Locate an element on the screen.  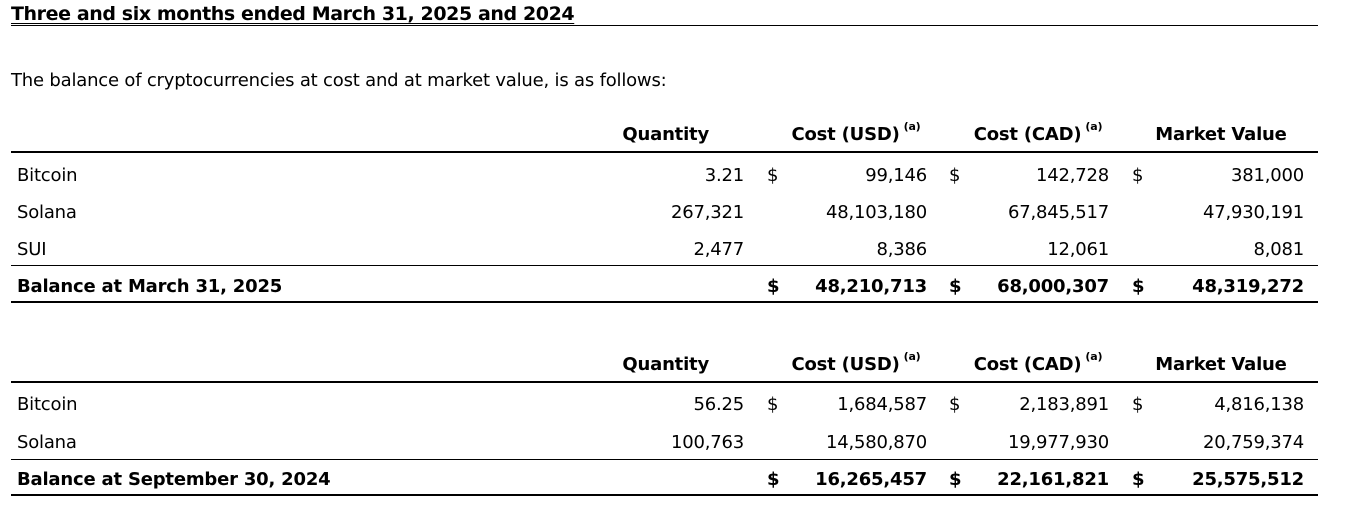
cost-cad-value: 2,183,891 is located at coordinates (1064, 404).